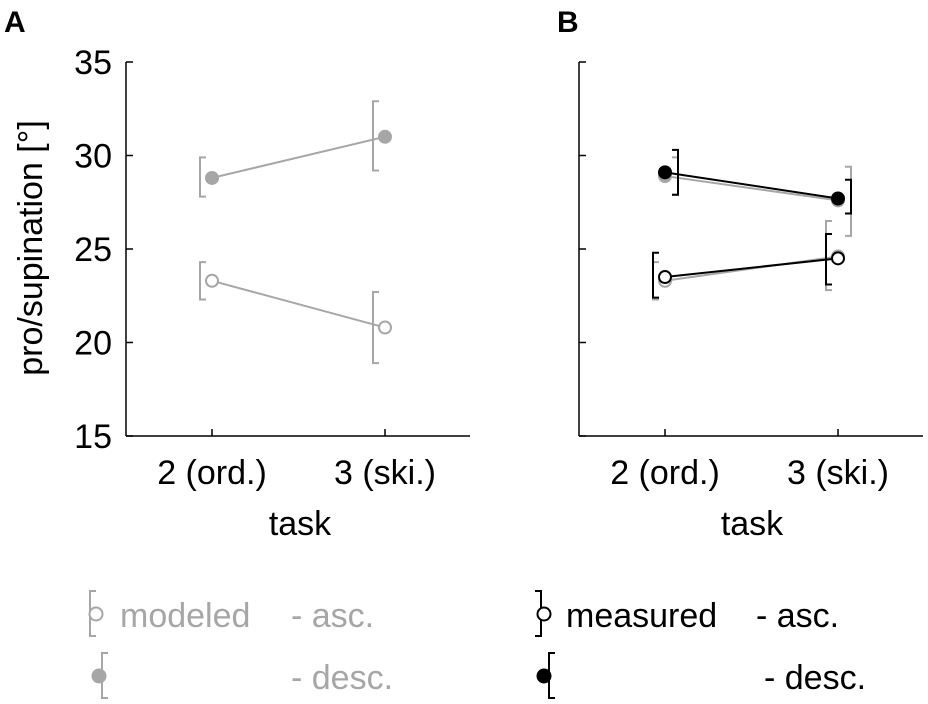 This screenshot has width=928, height=704. What do you see at coordinates (185, 616) in the screenshot?
I see `legend-modeled-label: modeled` at bounding box center [185, 616].